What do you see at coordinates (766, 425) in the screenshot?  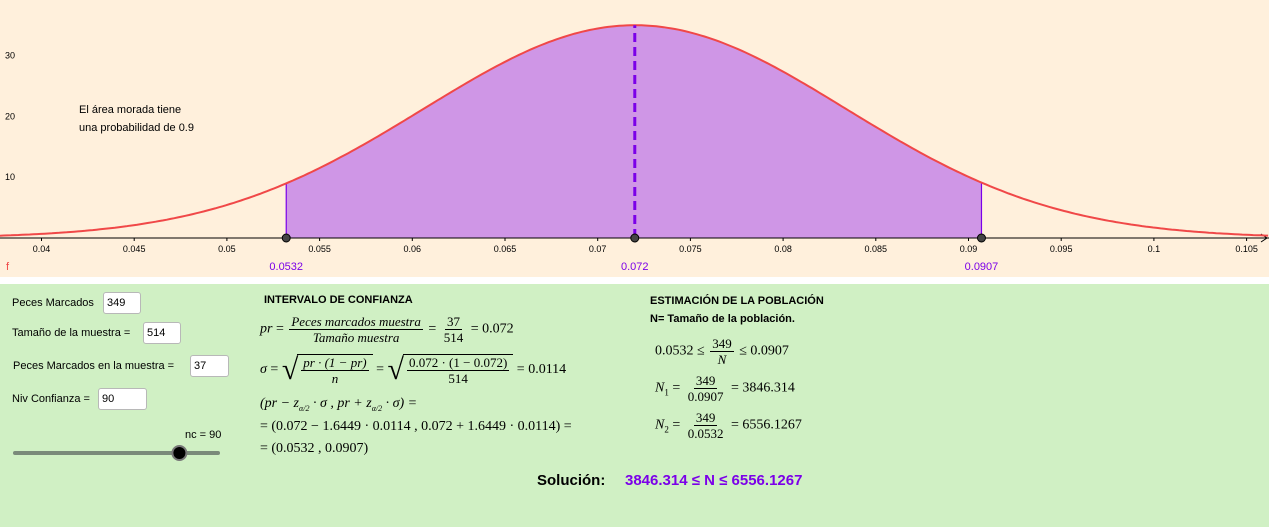 I see `n2-result: = 6556.1267` at bounding box center [766, 425].